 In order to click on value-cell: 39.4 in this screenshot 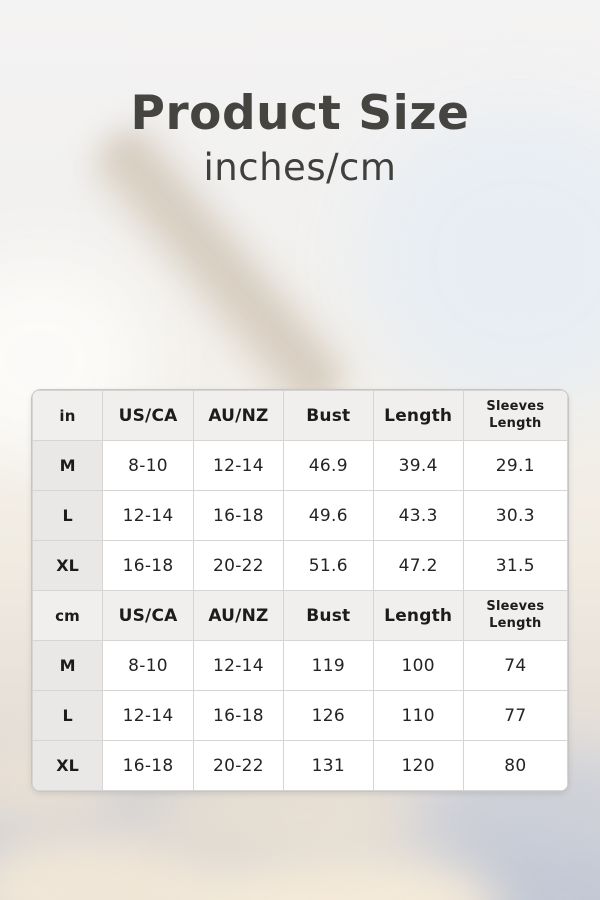, I will do `click(418, 465)`.